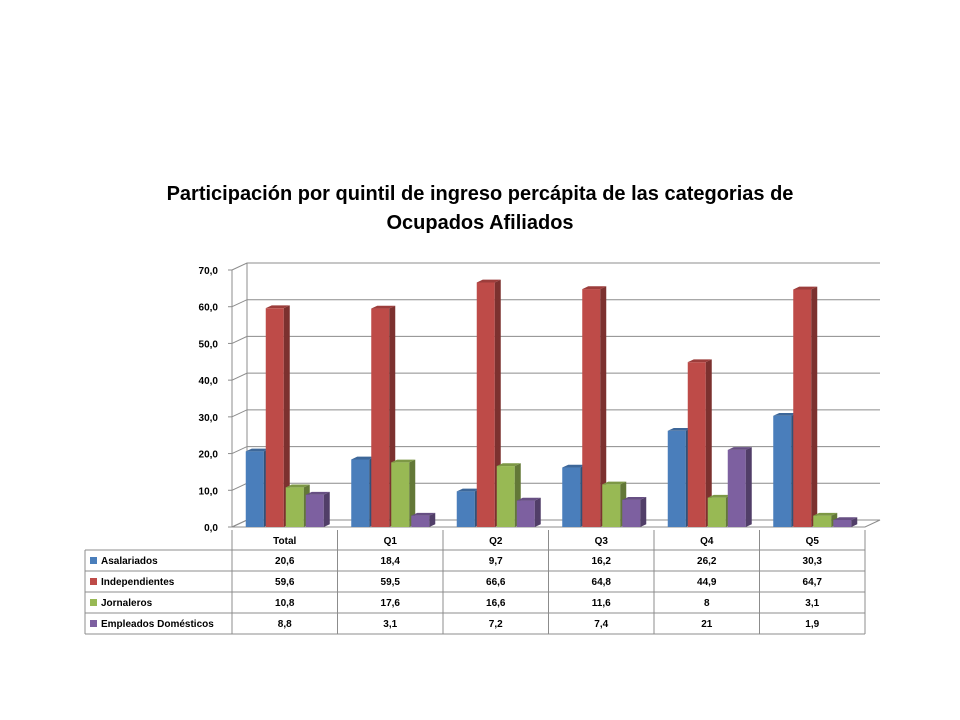  I want to click on legend-label: Empleados Domésticos, so click(157, 624).